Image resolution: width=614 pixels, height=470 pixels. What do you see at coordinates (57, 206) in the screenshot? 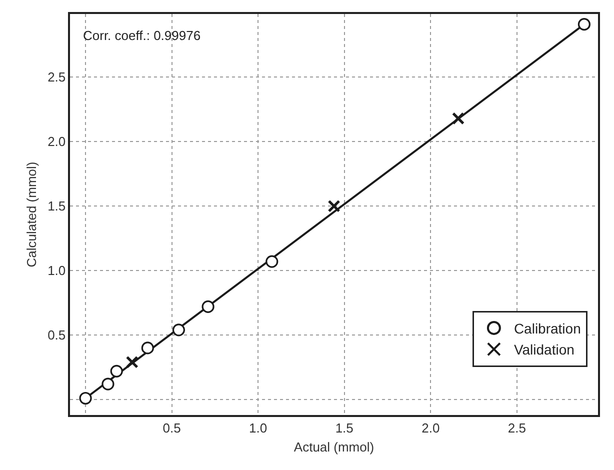
I see `y-tick-label: 1.5` at bounding box center [57, 206].